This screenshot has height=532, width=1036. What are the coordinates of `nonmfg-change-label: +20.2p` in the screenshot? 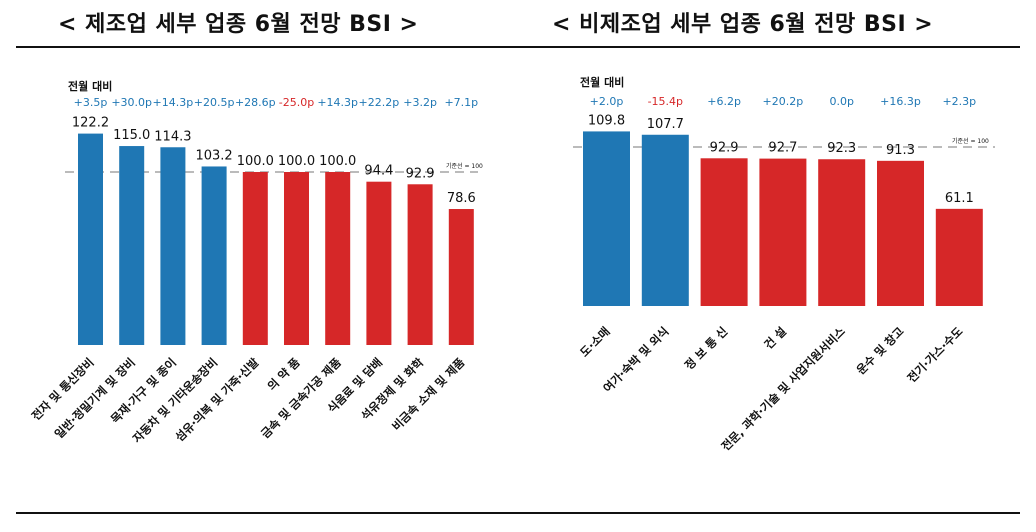 It's located at (783, 101).